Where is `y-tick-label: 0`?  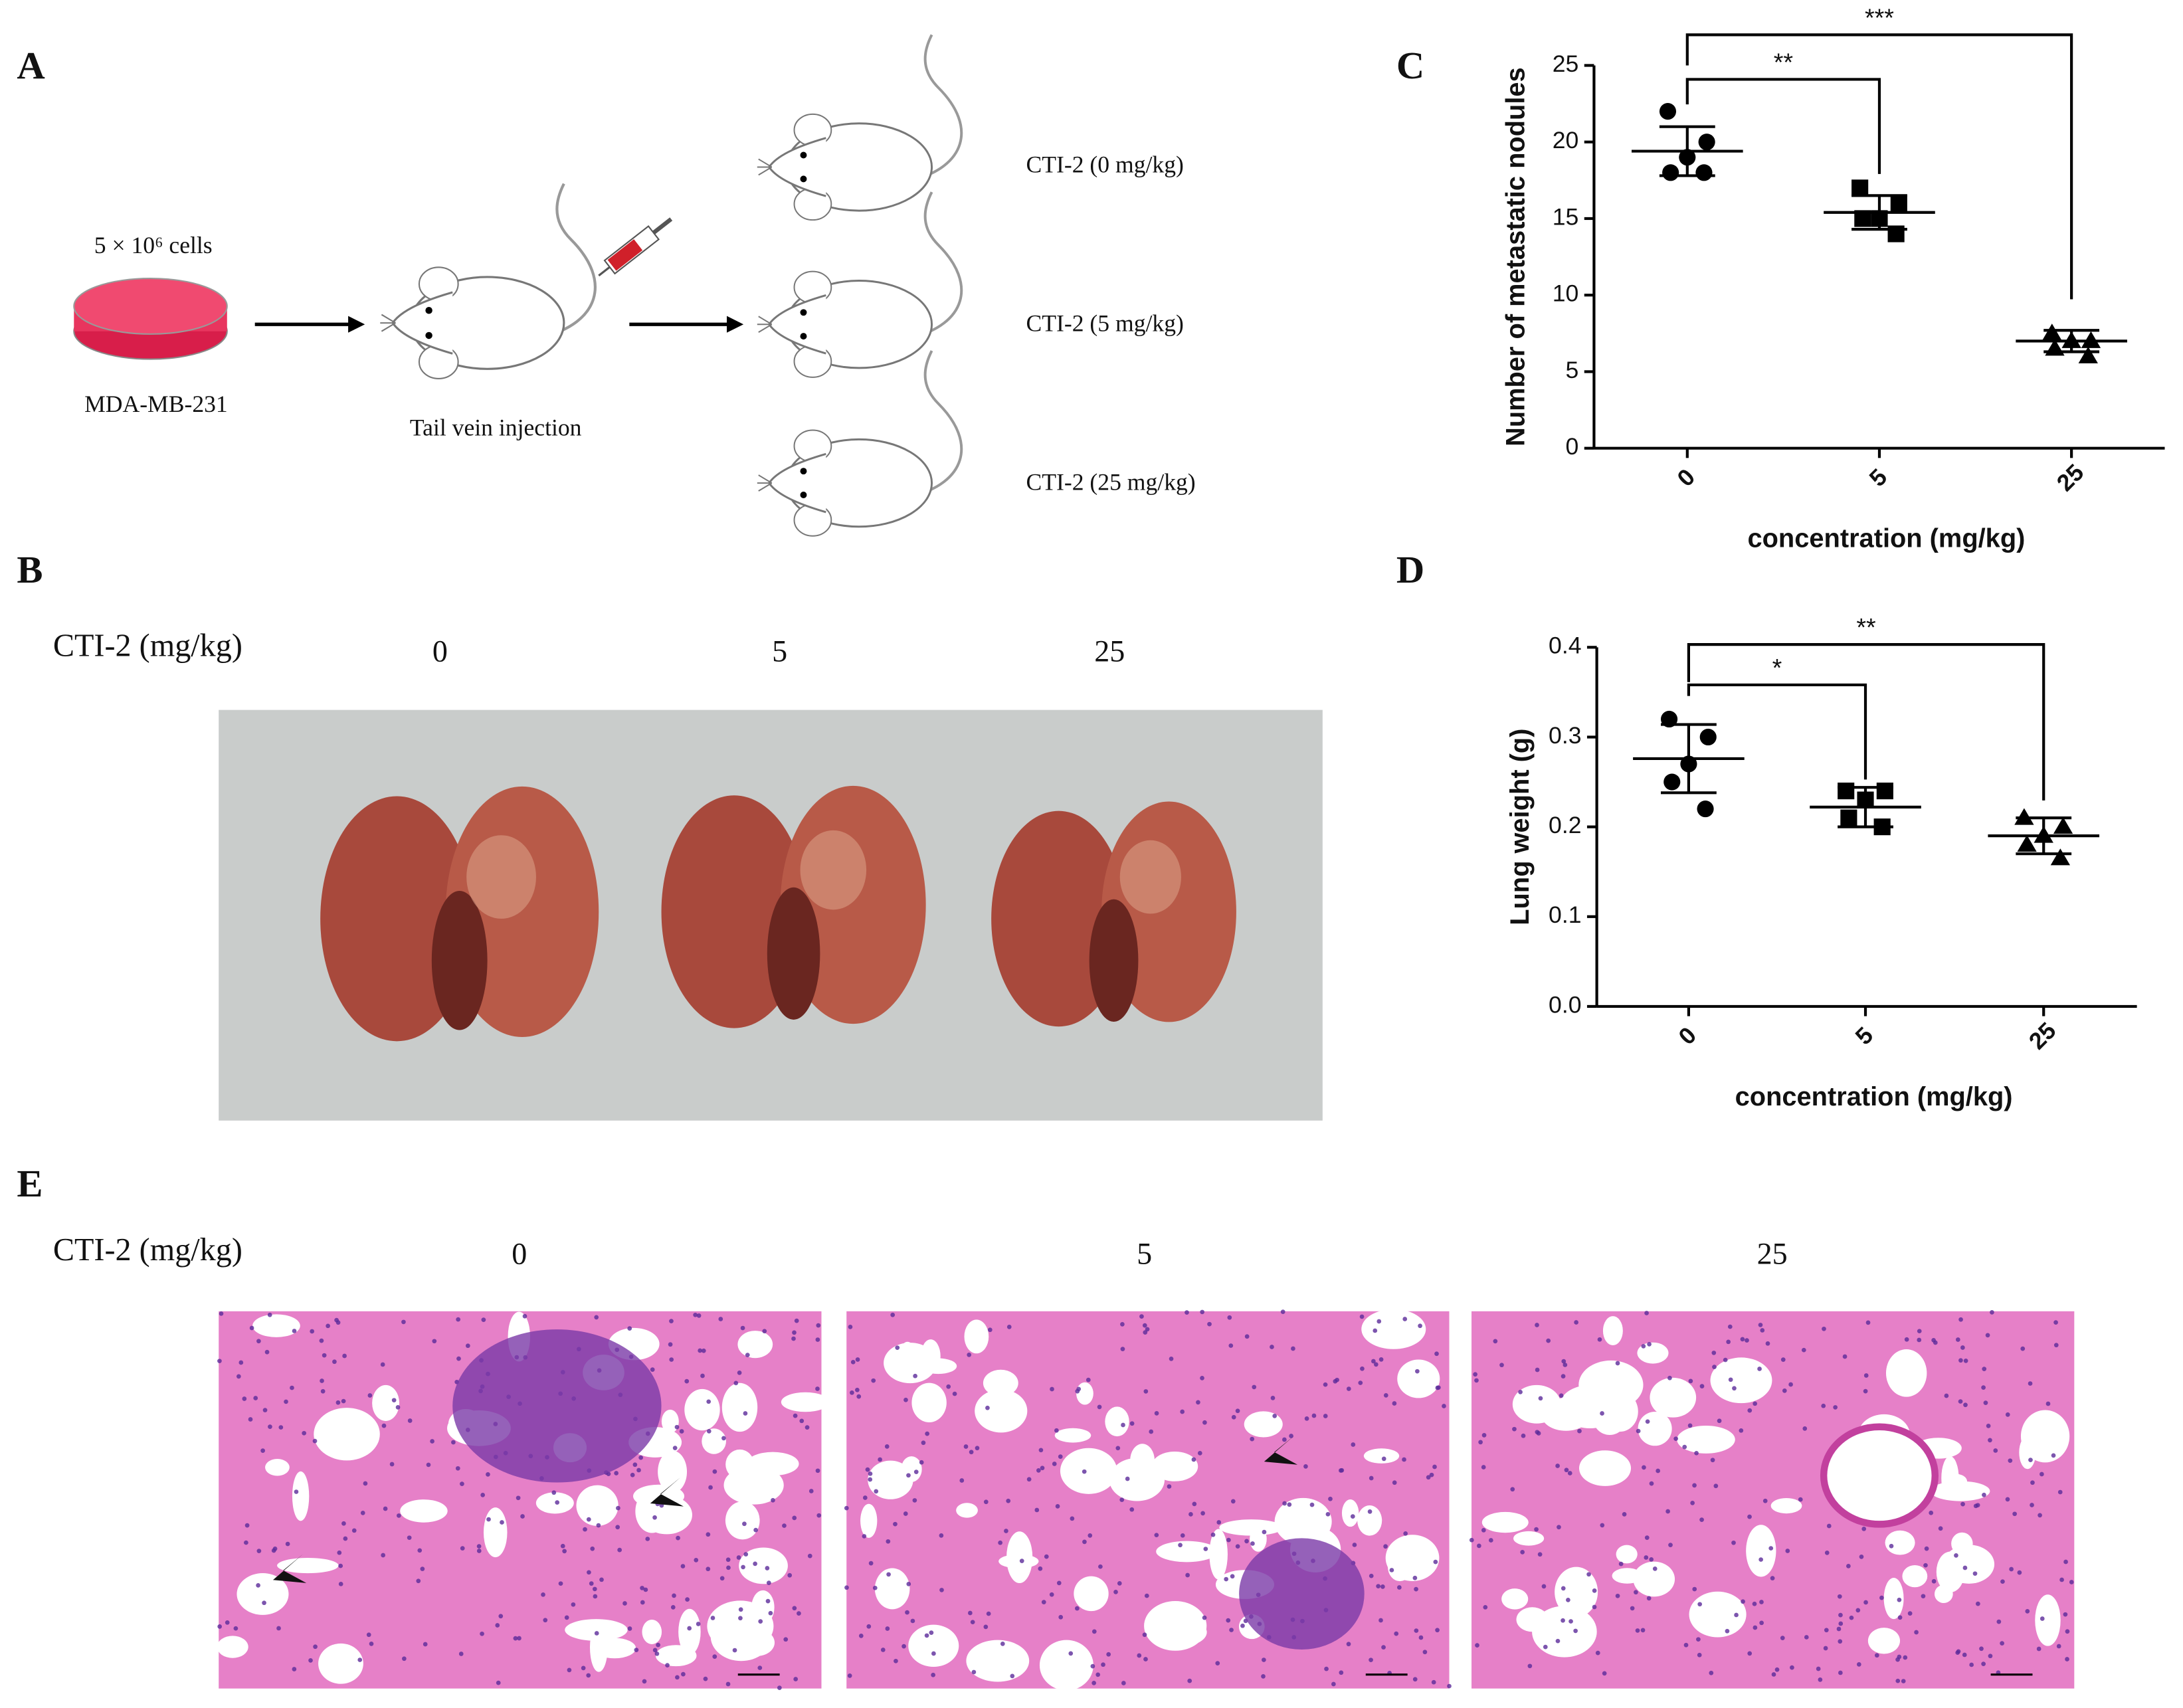 y-tick-label: 0 is located at coordinates (1572, 447).